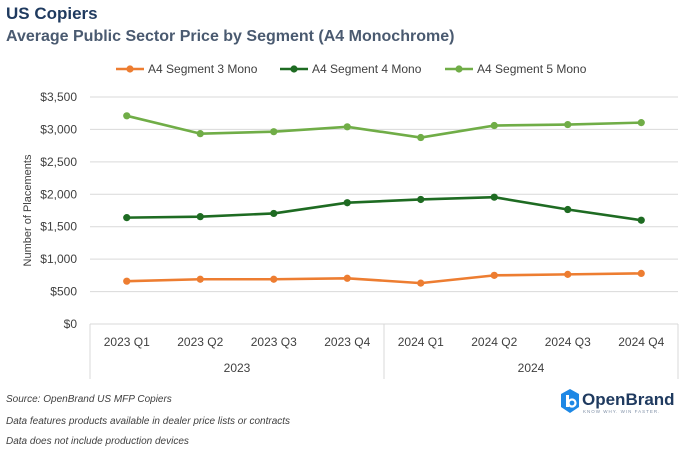 This screenshot has width=683, height=455. What do you see at coordinates (347, 342) in the screenshot?
I see `x-tick-label: 2023 Q4` at bounding box center [347, 342].